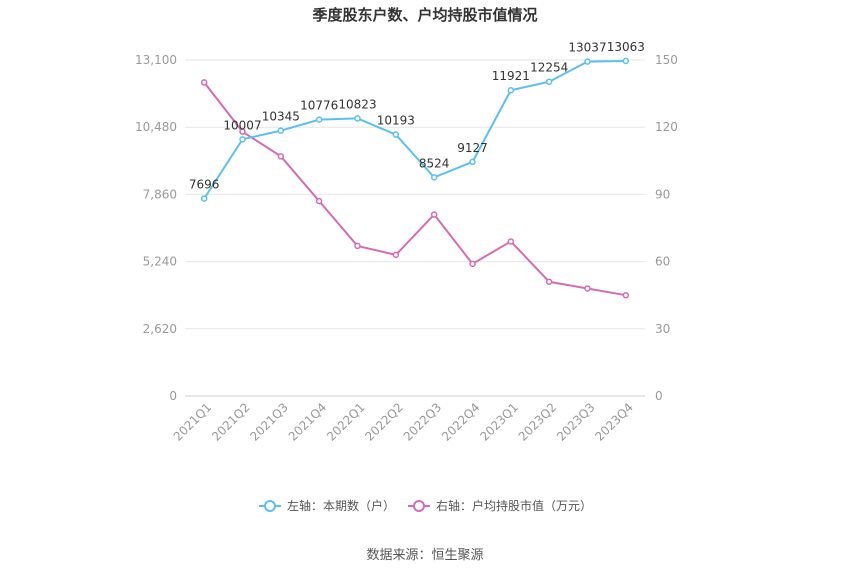  I want to click on data-label: 10007, so click(242, 125).